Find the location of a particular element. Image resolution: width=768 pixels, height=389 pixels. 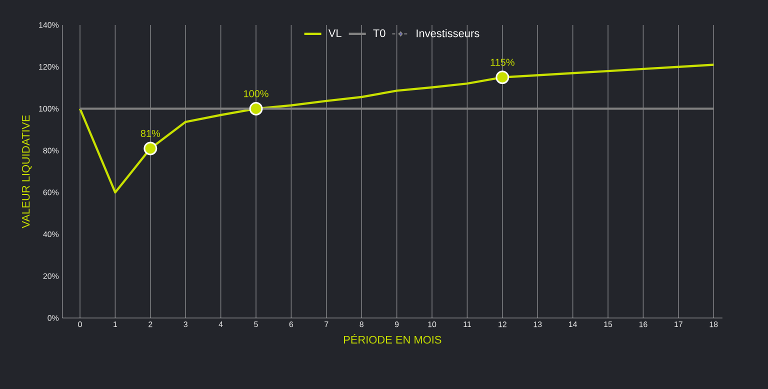

legend-label: T0 is located at coordinates (379, 33).